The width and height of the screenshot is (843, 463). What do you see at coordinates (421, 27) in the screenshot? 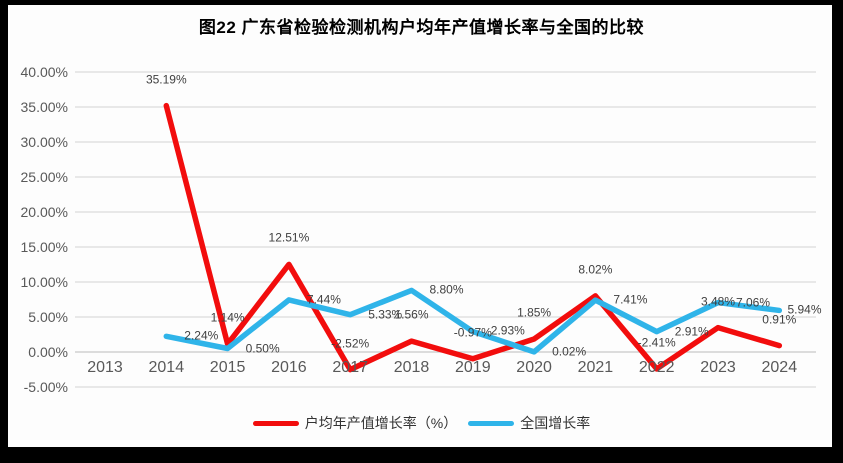
I see `chart-title: 图22 广东省检验检测机构户均年产值增长率与全国的比较` at bounding box center [421, 27].